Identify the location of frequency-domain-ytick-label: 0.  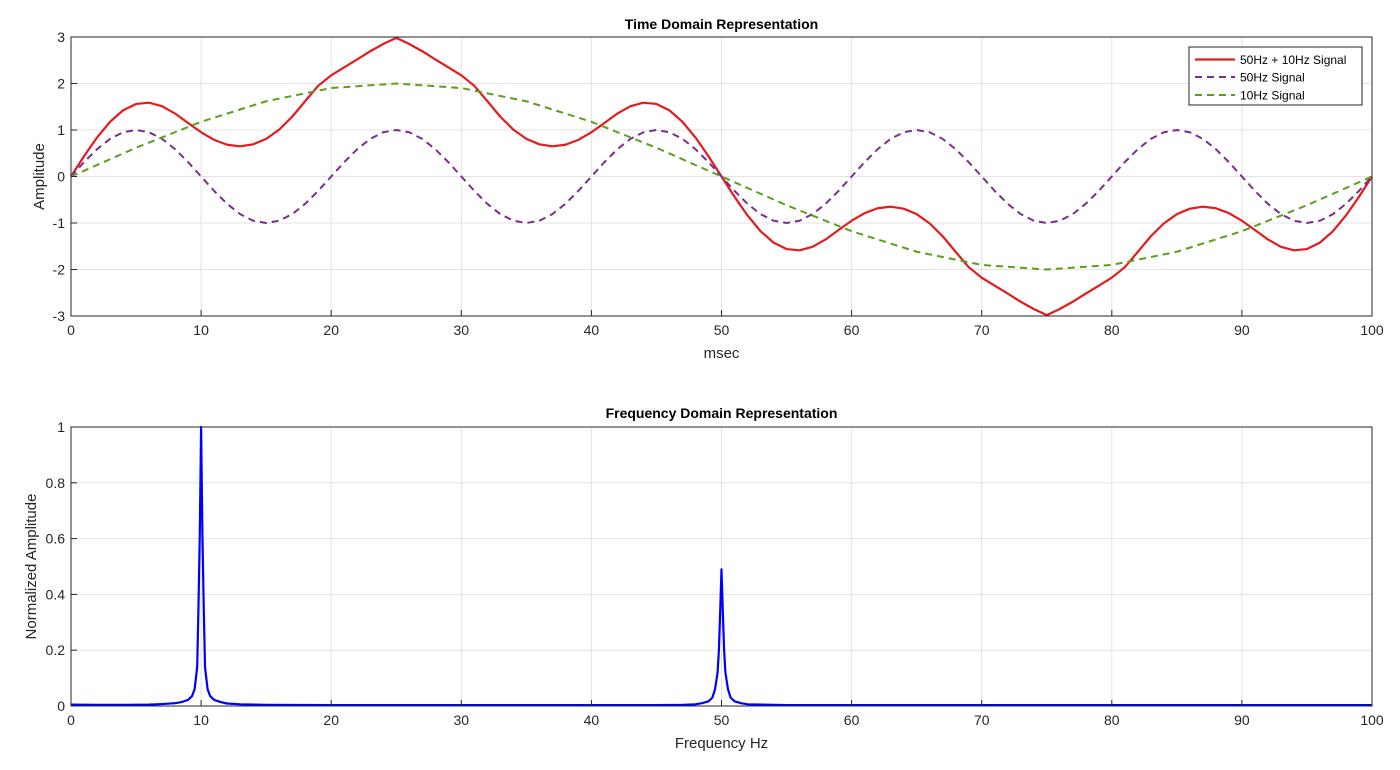
(61, 706).